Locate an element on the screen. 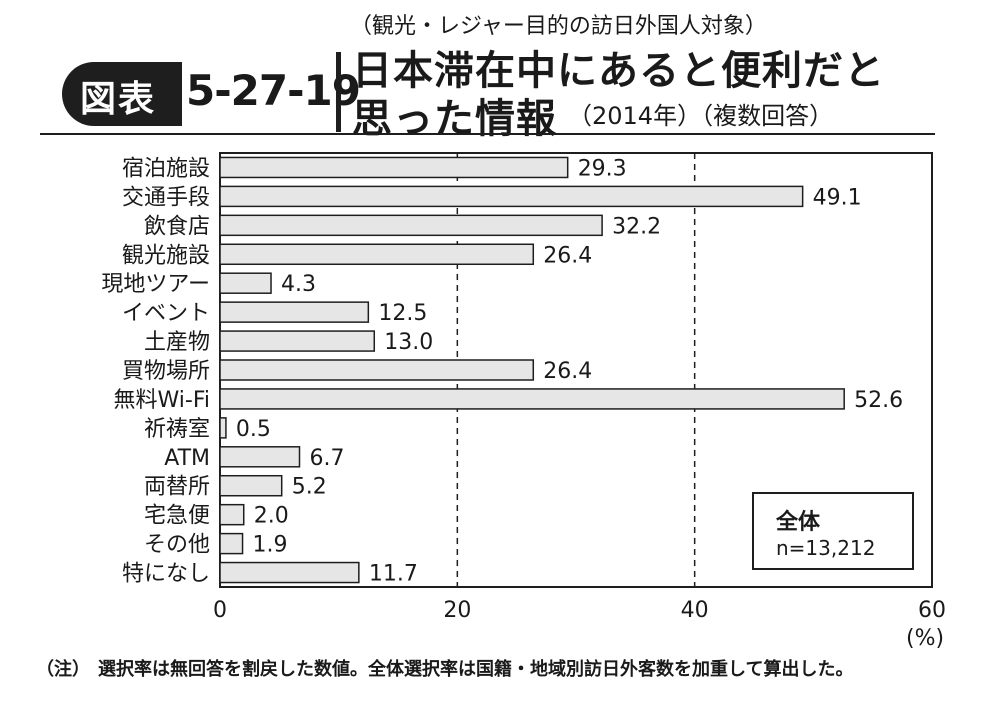 The height and width of the screenshot is (727, 1000). value-label: 0.5 is located at coordinates (253, 429).